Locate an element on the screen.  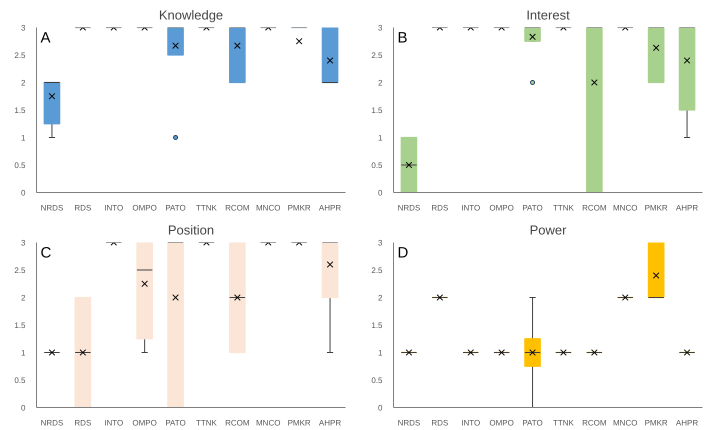
chart-title: Knowledge is located at coordinates (191, 15).